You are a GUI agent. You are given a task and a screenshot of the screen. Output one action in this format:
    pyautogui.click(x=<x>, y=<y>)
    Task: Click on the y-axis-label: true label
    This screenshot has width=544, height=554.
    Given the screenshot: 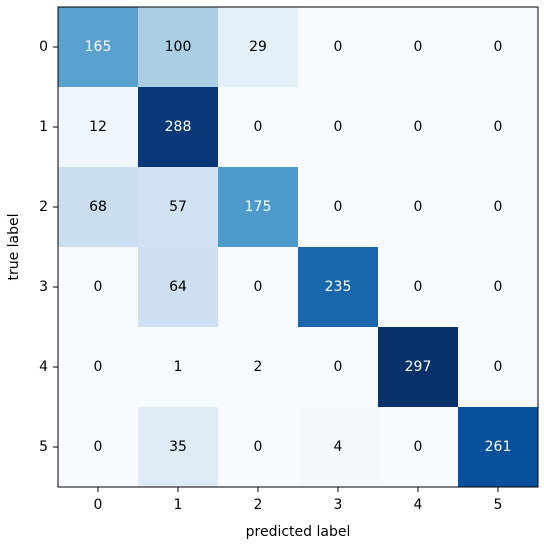 What is the action you would take?
    pyautogui.click(x=14, y=246)
    